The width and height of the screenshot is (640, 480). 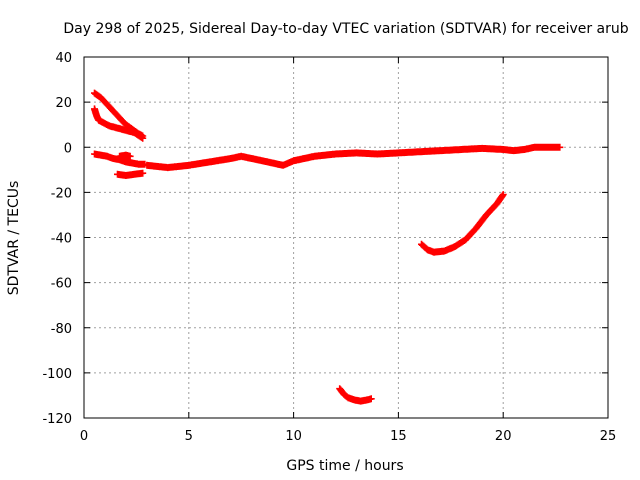 I want to click on y-tick-label: 20, so click(x=63, y=103).